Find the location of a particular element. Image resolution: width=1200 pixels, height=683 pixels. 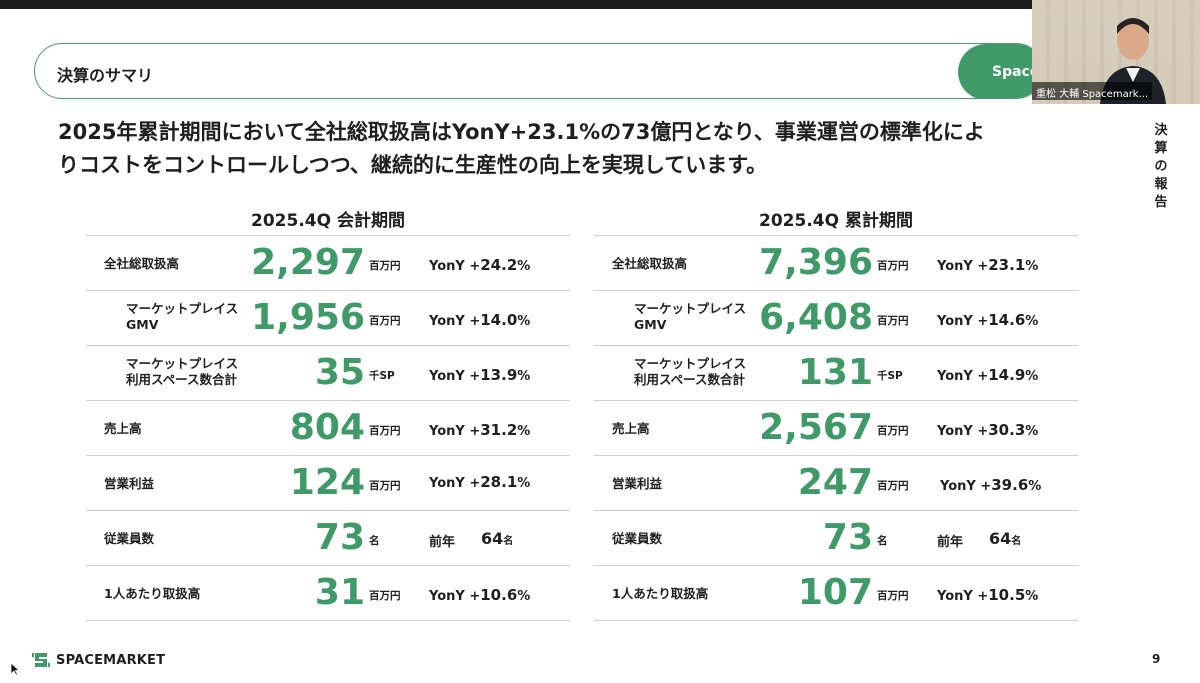

side-label-char: 決 is located at coordinates (1161, 130).